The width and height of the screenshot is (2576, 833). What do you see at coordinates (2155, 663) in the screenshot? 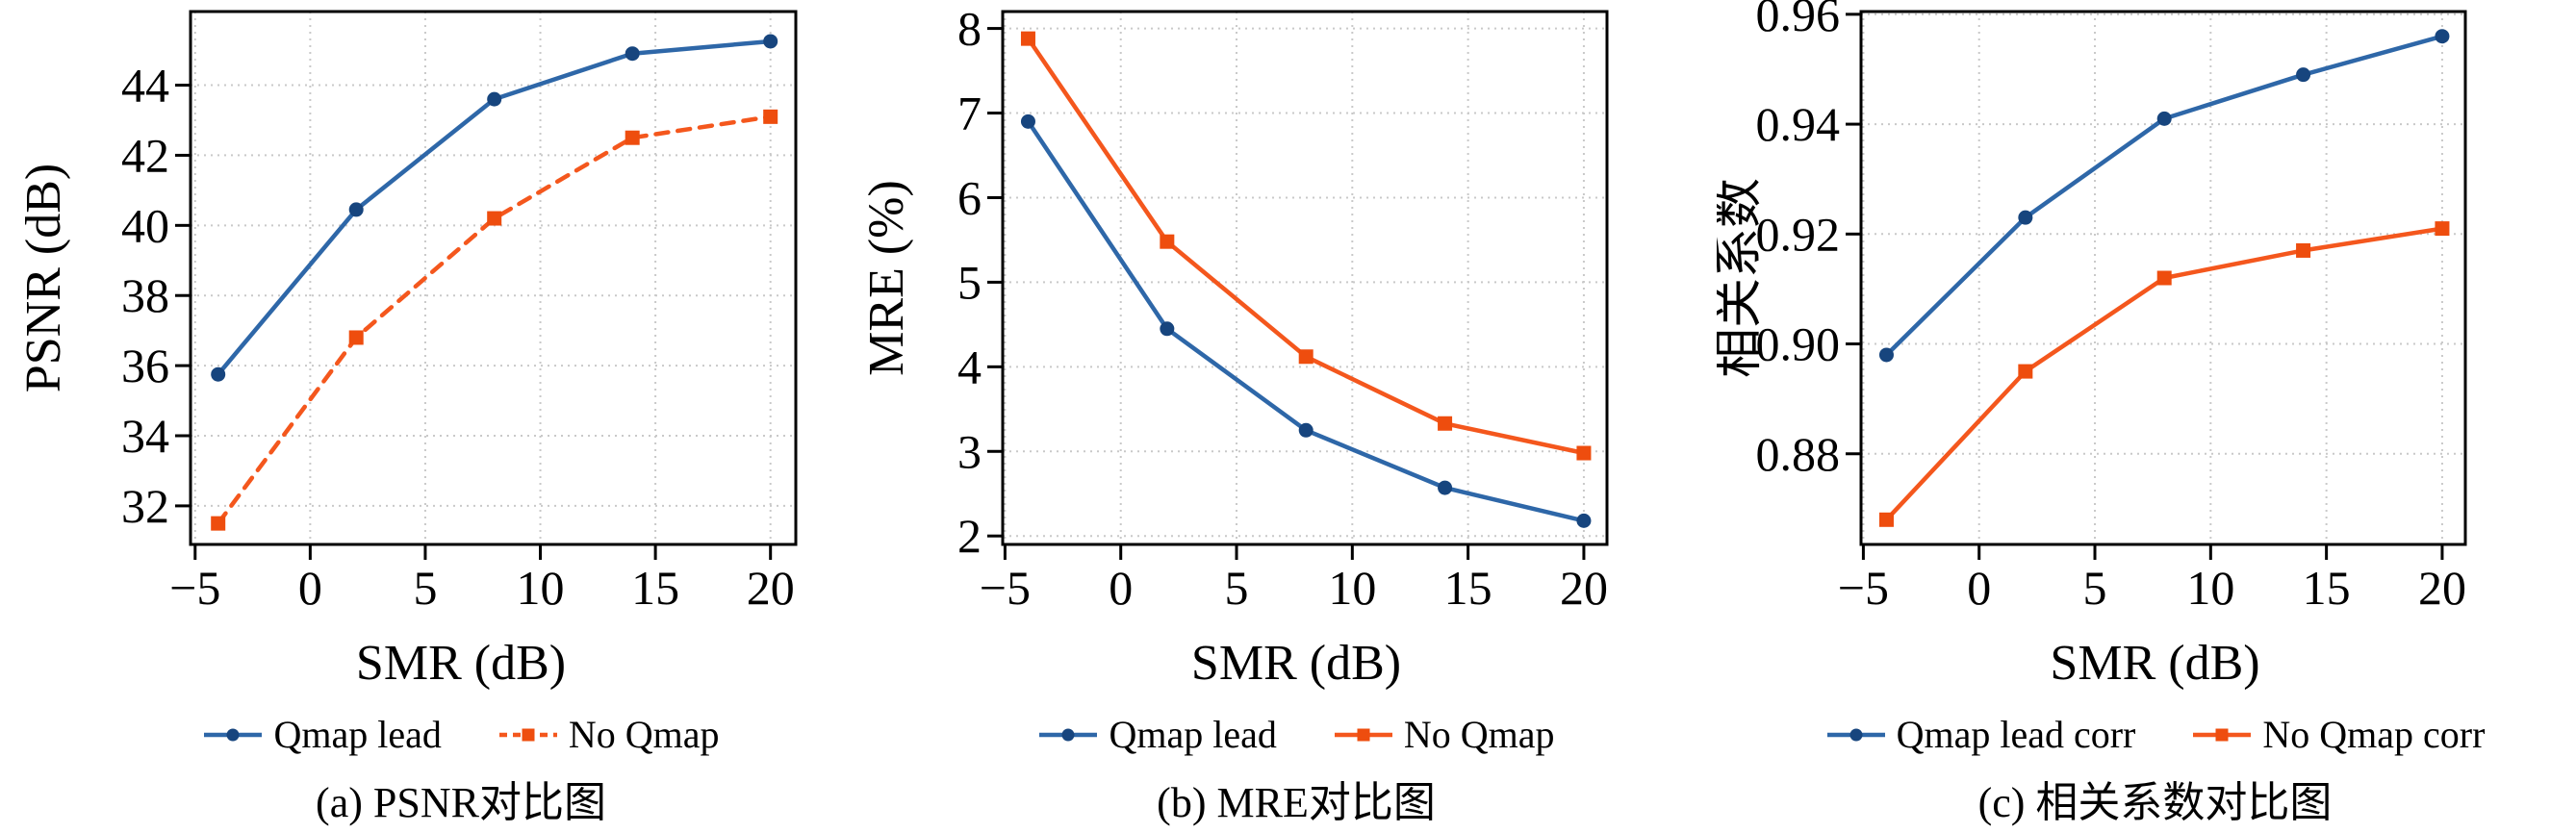
I see `chart-c-xlabel: SMR (dB)` at bounding box center [2155, 663].